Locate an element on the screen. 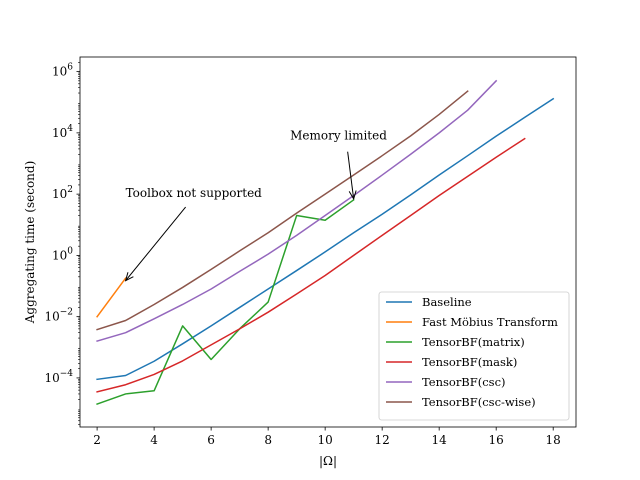 The image size is (640, 480). series-line is located at coordinates (111, 297).